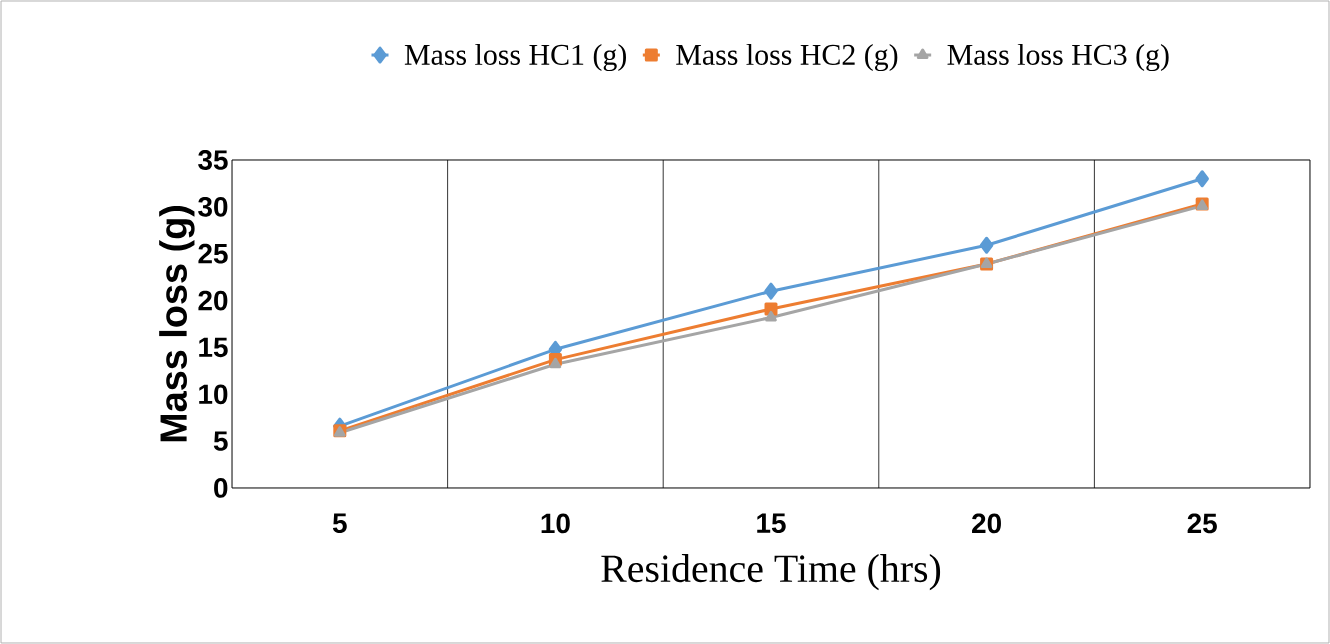 The height and width of the screenshot is (644, 1330). I want to click on y-tick-label: 5, so click(220, 441).